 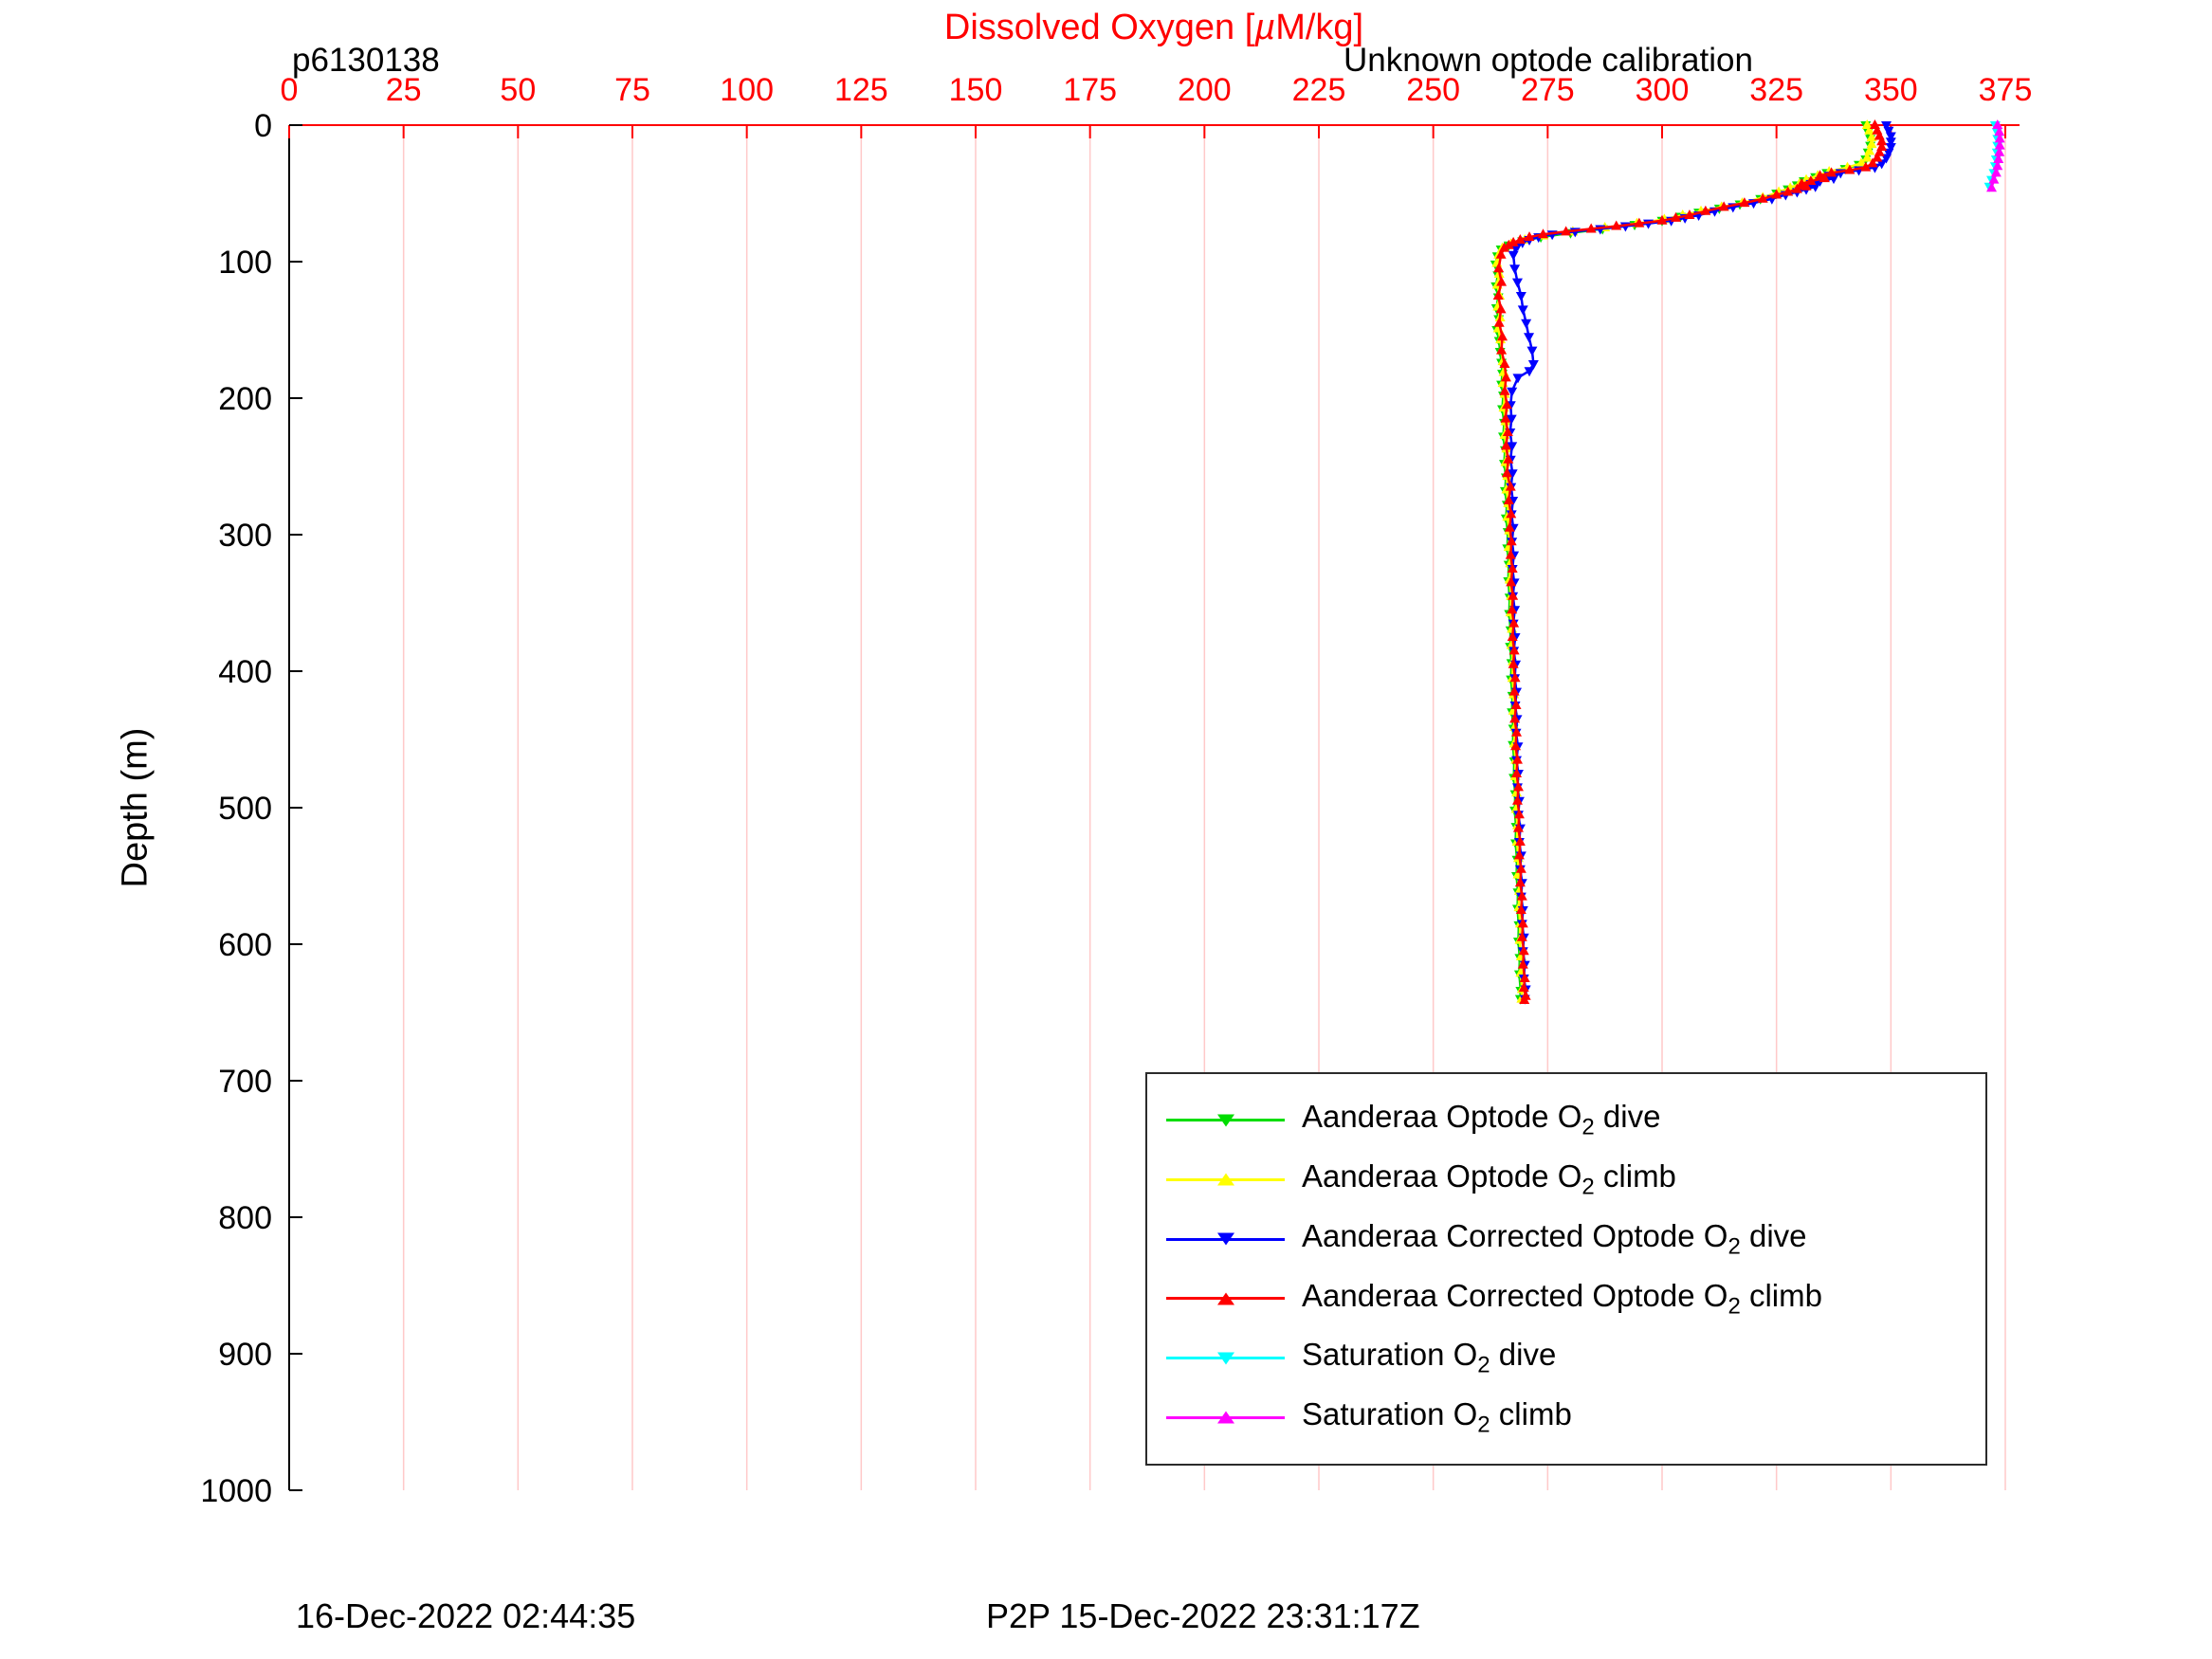 I want to click on x-tick-label: 200, so click(x=1205, y=90).